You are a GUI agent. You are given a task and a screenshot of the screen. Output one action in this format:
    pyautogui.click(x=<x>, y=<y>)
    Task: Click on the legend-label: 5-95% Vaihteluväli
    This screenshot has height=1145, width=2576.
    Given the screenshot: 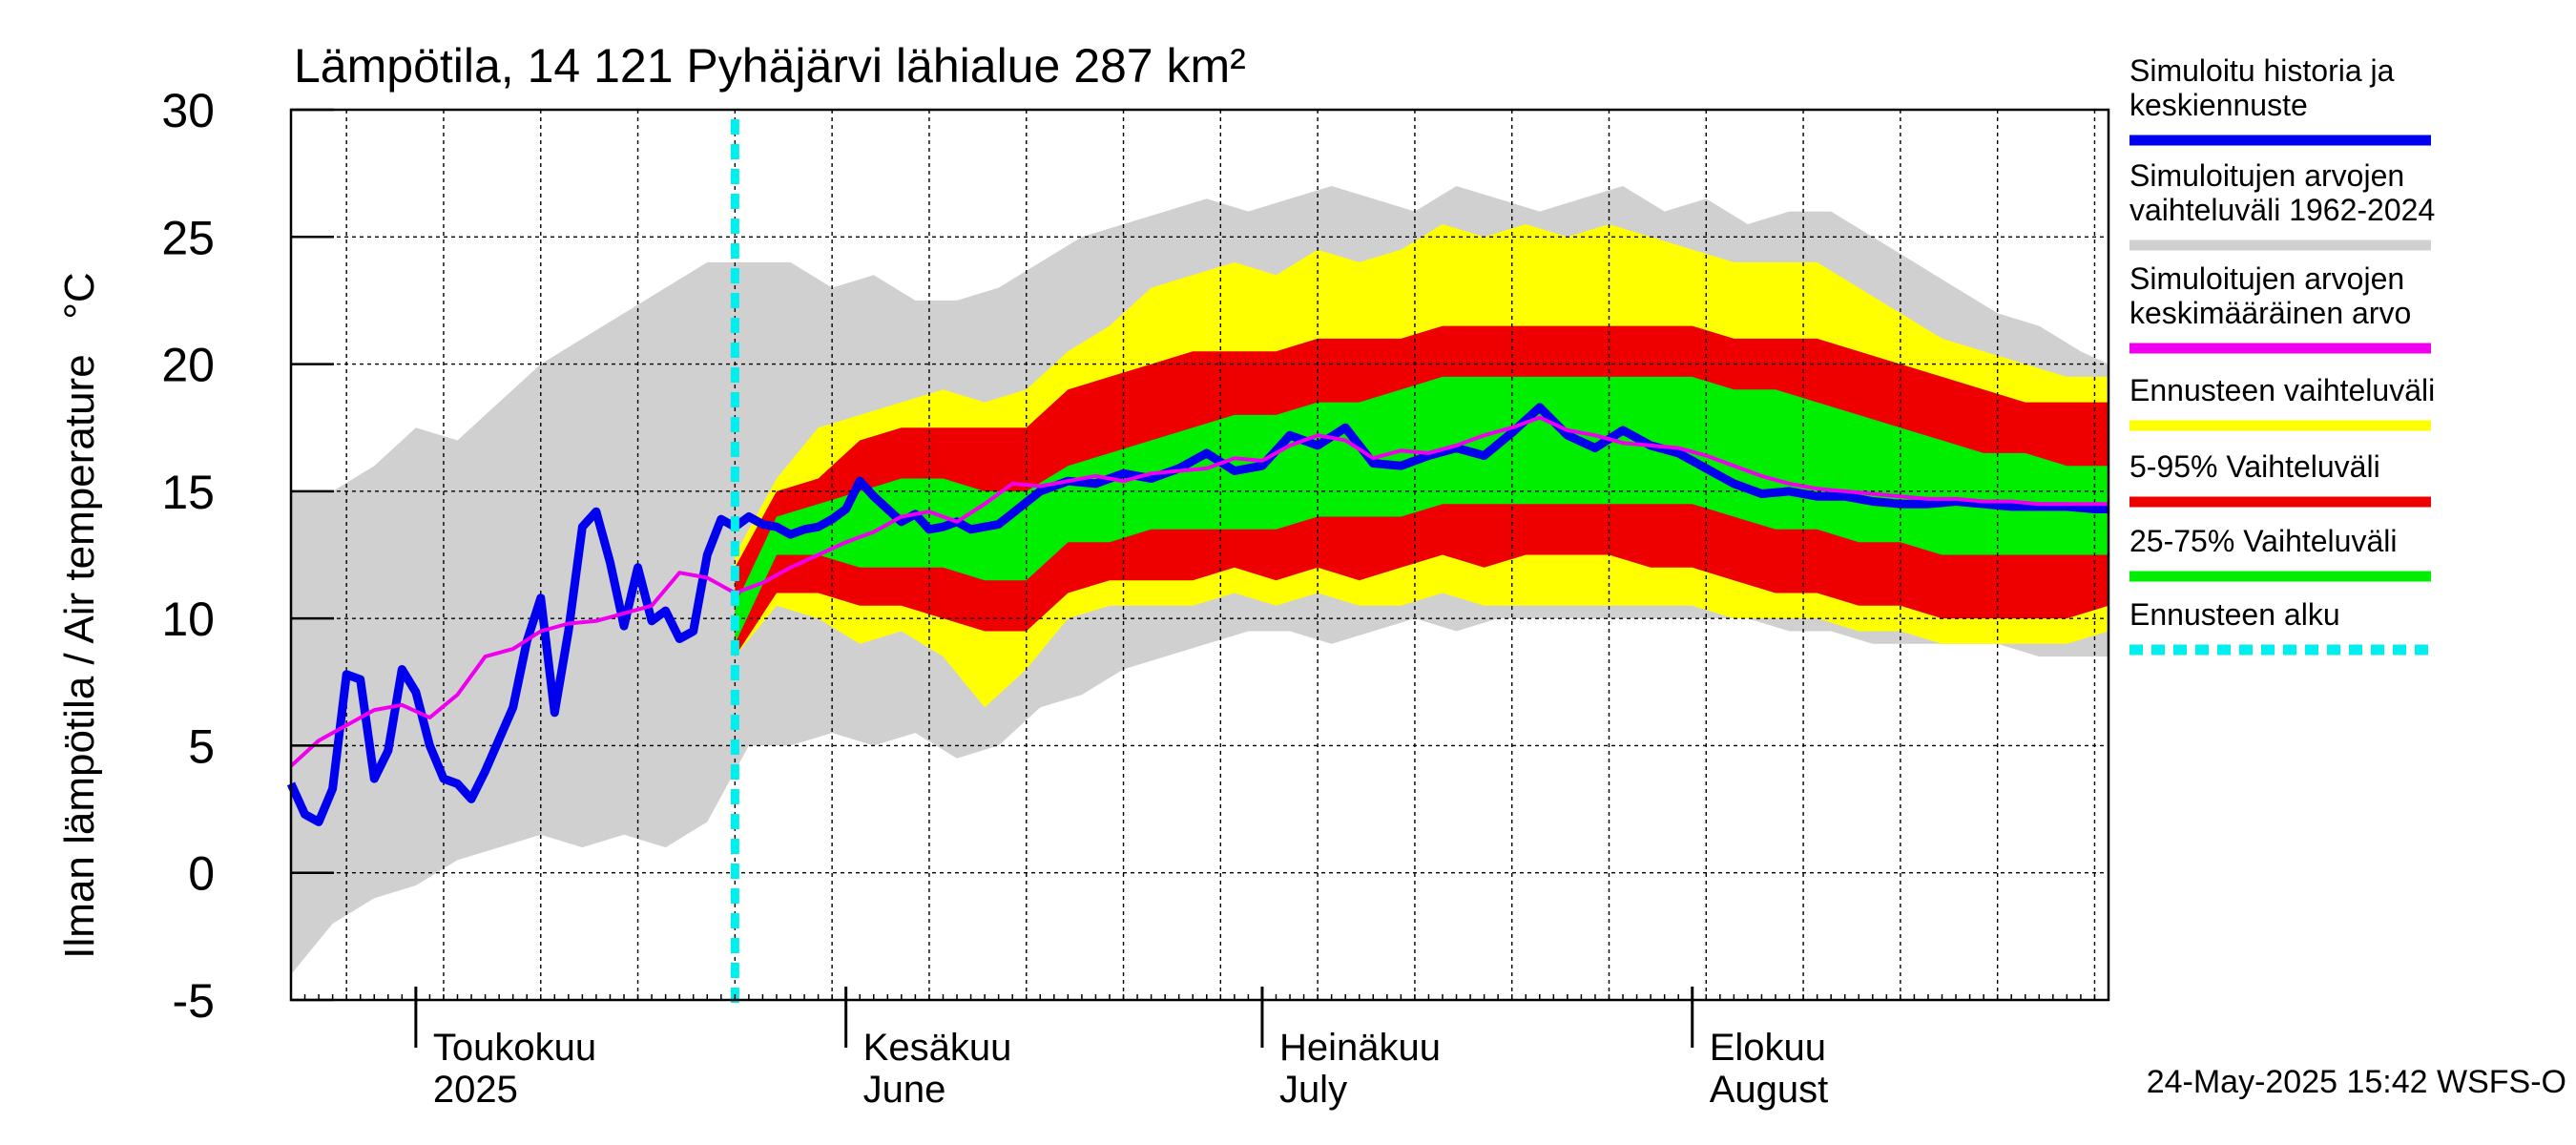 What is the action you would take?
    pyautogui.click(x=2254, y=467)
    